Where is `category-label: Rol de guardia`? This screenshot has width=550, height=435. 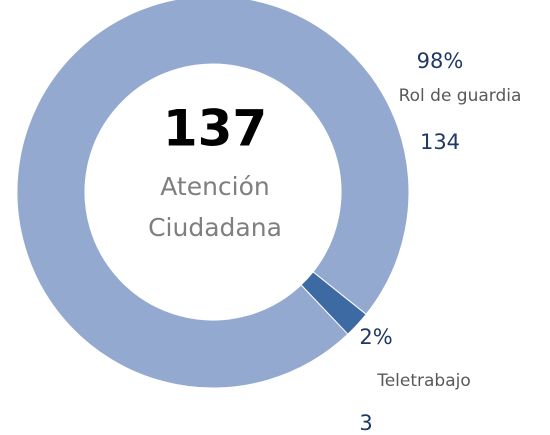
category-label: Rol de guardia is located at coordinates (460, 96).